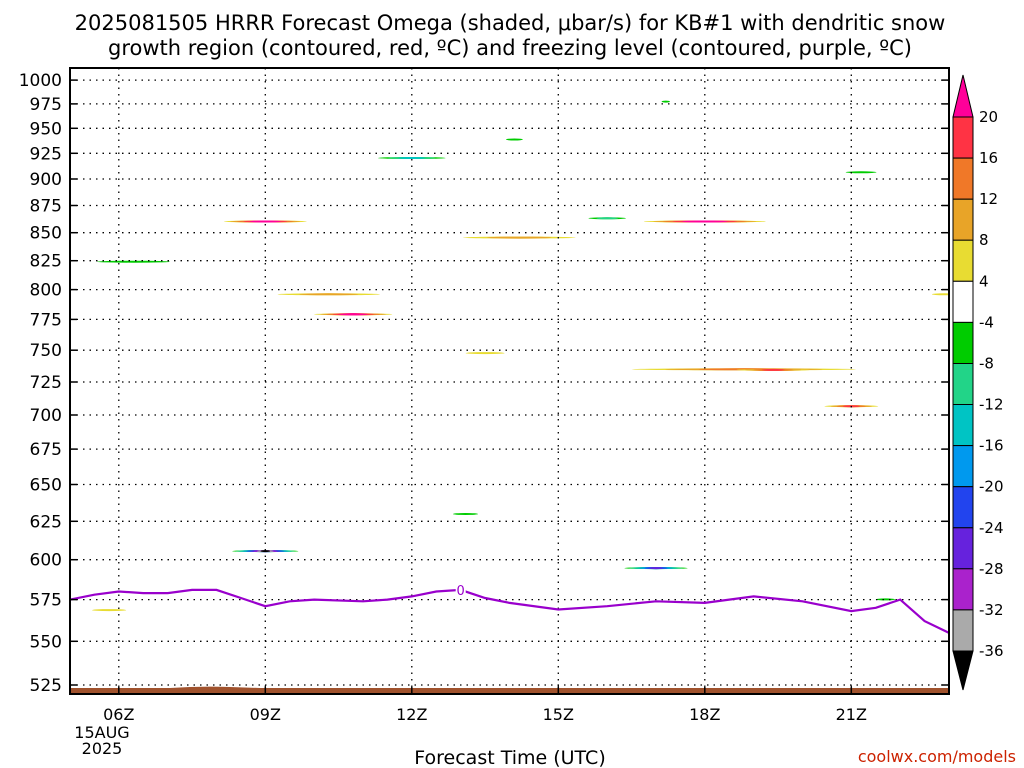  Describe the element at coordinates (265, 714) in the screenshot. I see `x-tick-label: 09Z` at that location.